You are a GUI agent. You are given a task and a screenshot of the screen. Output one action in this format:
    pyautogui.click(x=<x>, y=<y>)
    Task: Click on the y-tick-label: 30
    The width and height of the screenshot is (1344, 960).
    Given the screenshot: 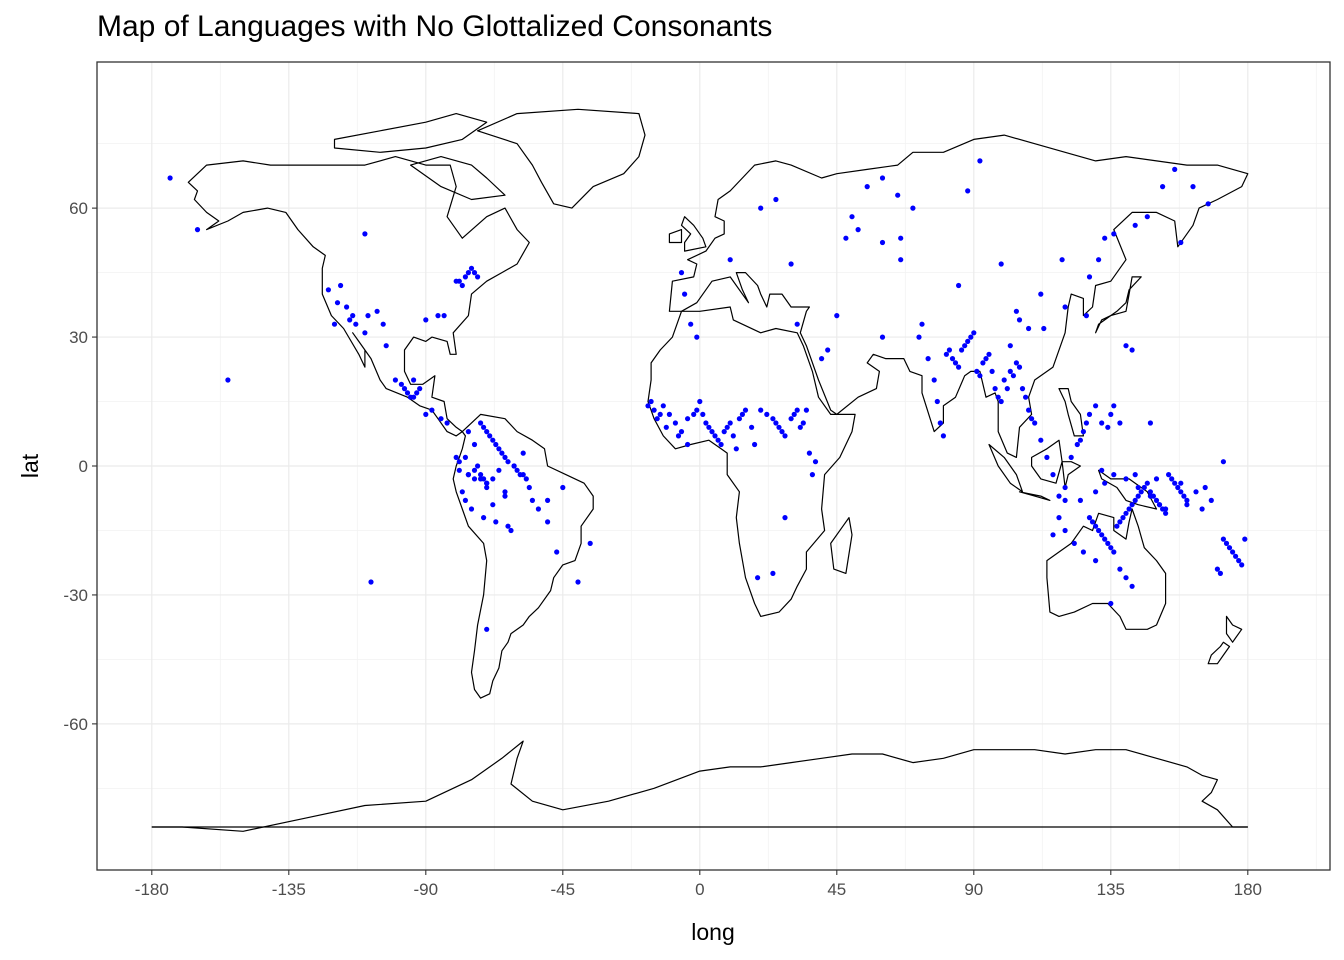 What is the action you would take?
    pyautogui.click(x=78, y=337)
    